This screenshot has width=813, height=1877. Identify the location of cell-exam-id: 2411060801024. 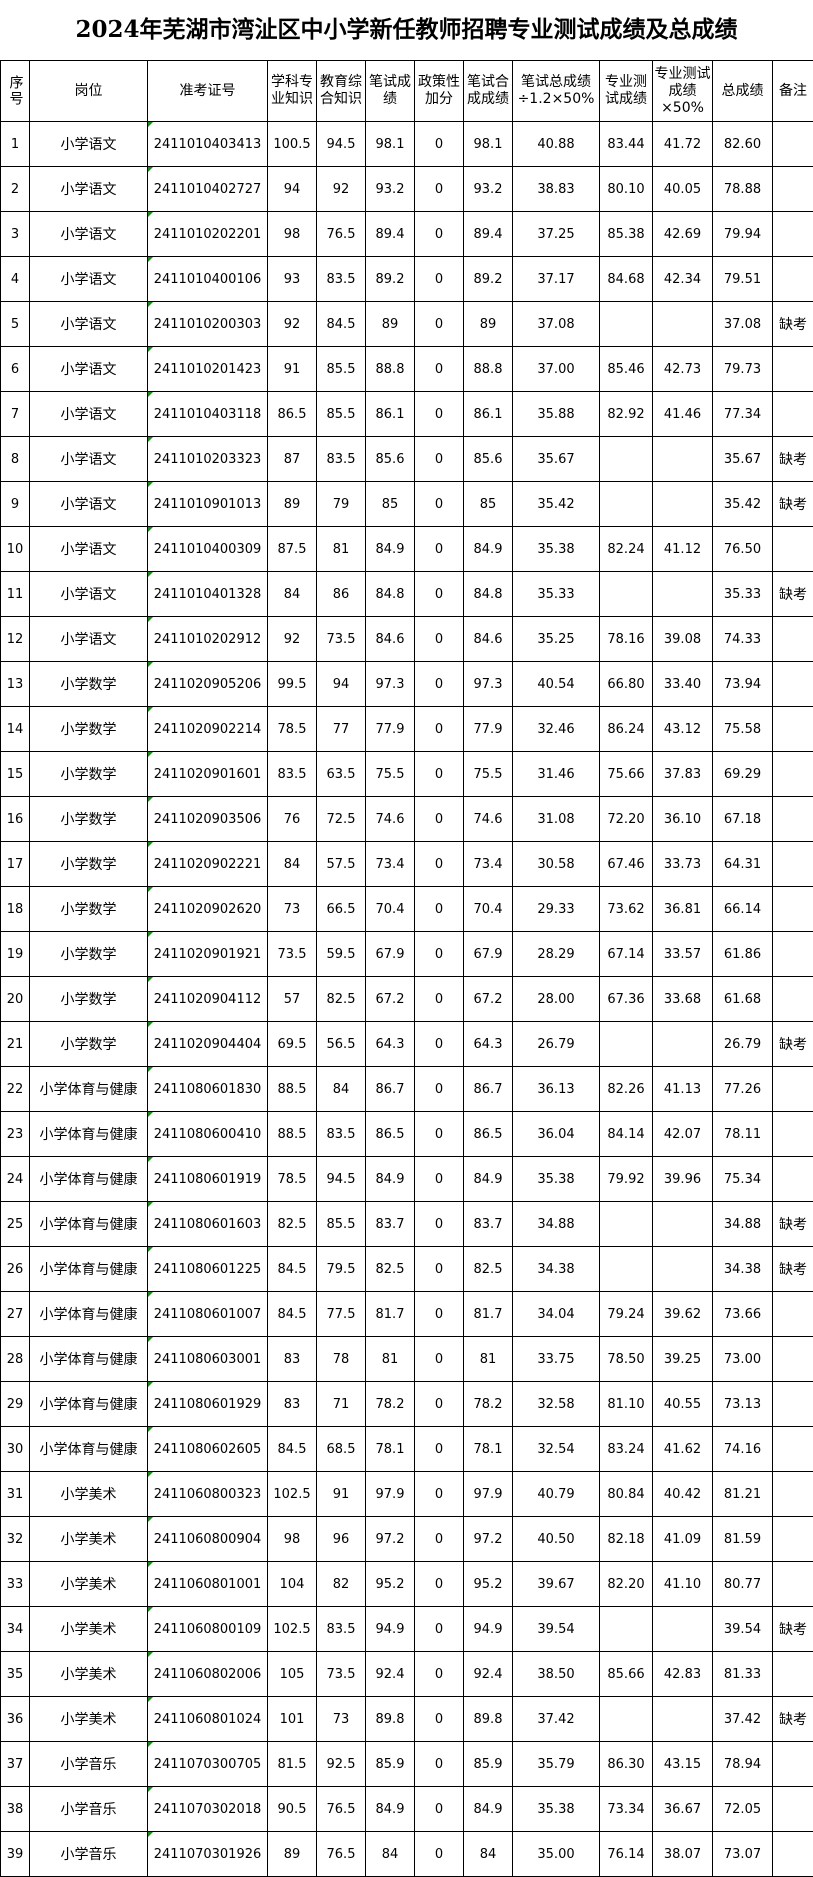
(207, 1719).